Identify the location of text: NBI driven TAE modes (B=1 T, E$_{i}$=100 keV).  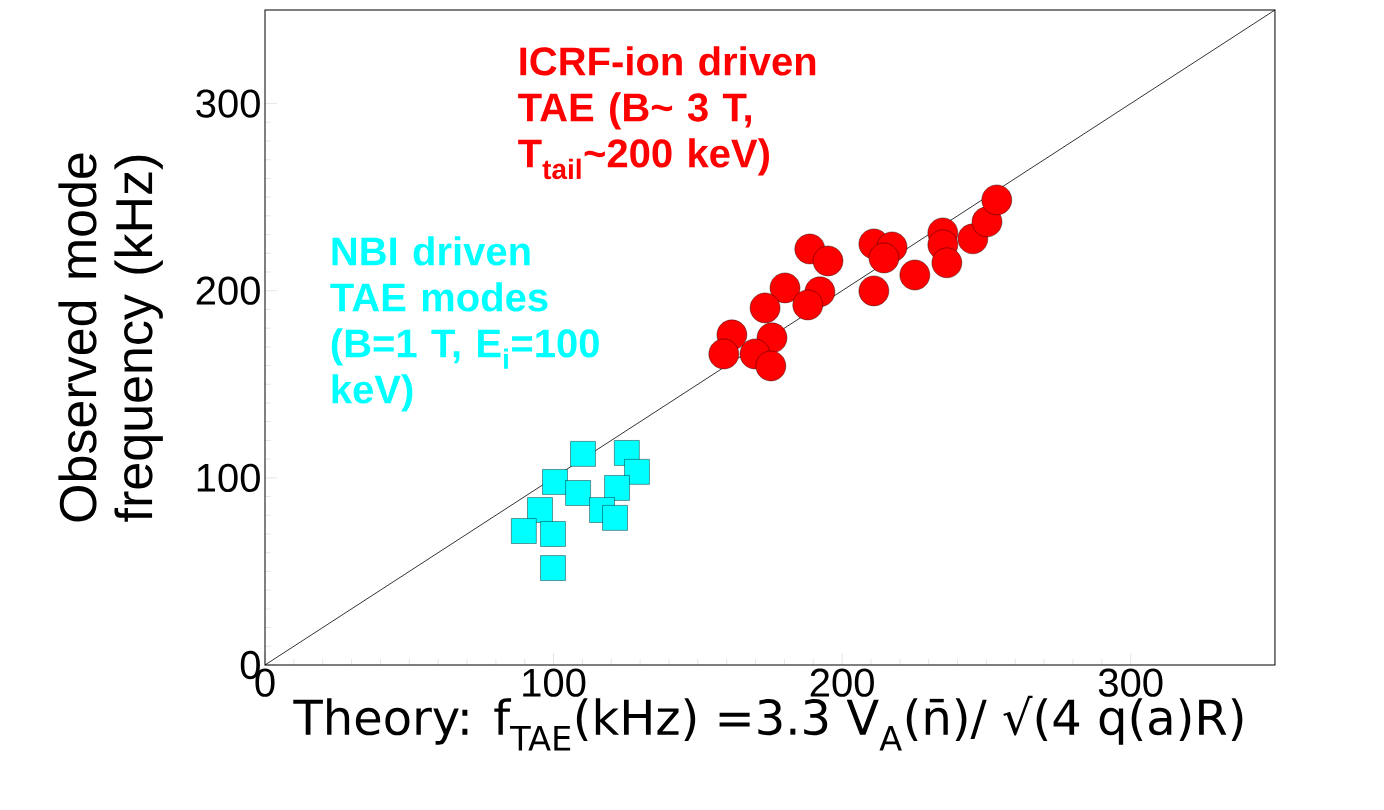
(464, 324).